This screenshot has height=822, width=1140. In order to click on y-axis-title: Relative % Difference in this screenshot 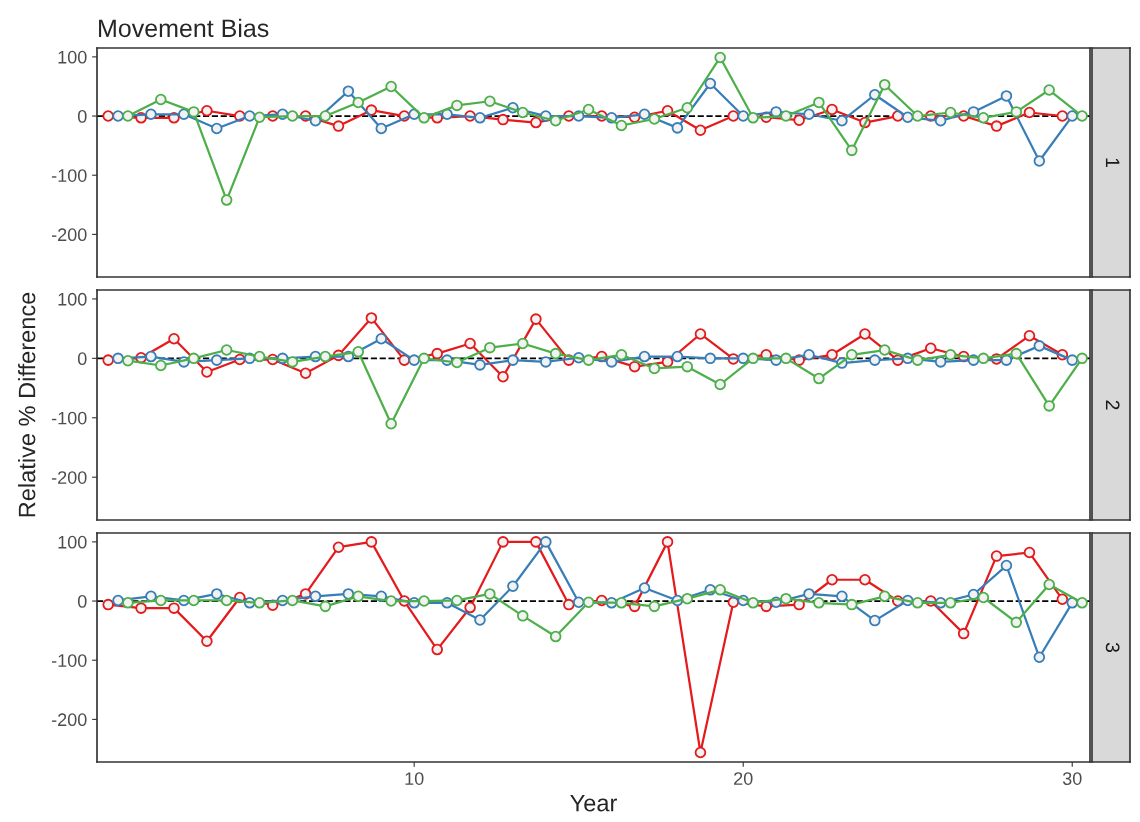, I will do `click(27, 404)`.